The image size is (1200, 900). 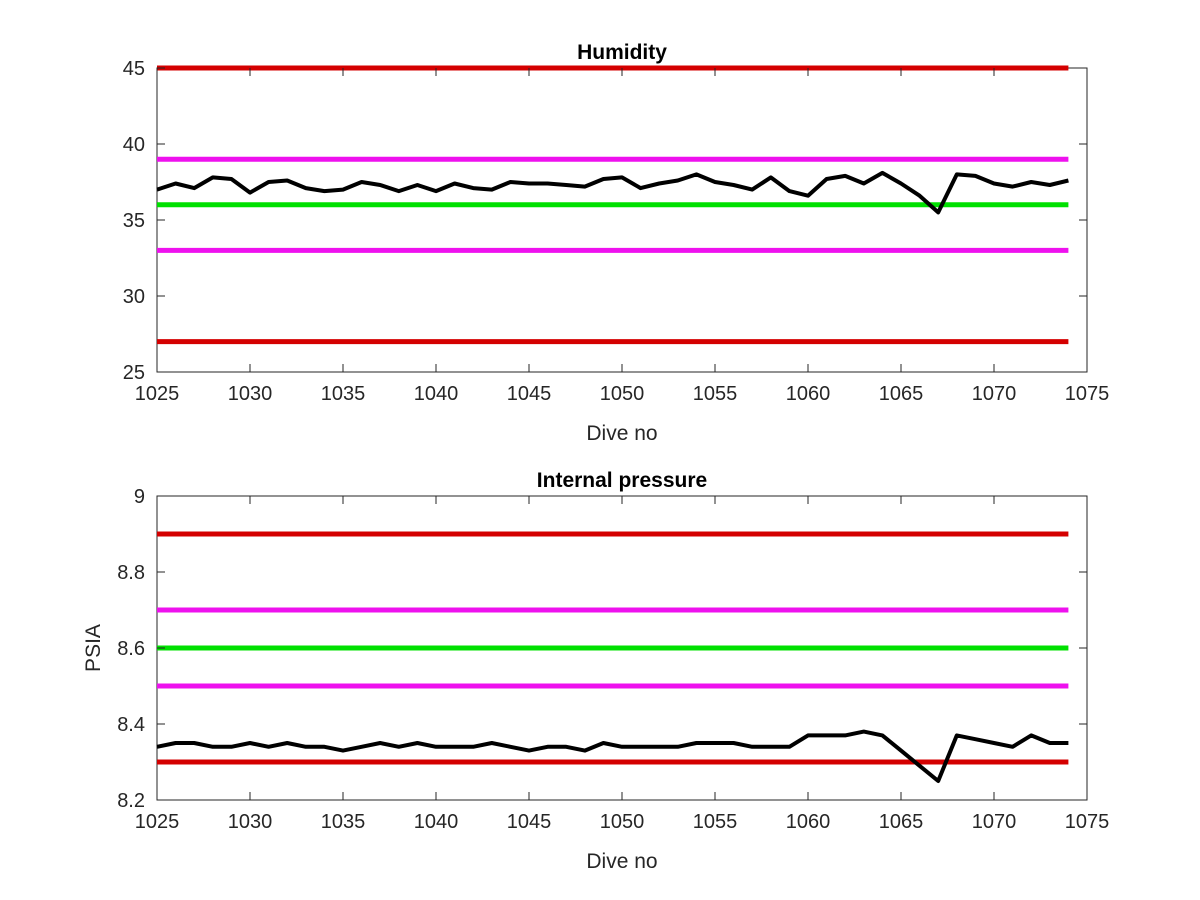 I want to click on y-tick-label: 8.8, so click(x=131, y=573).